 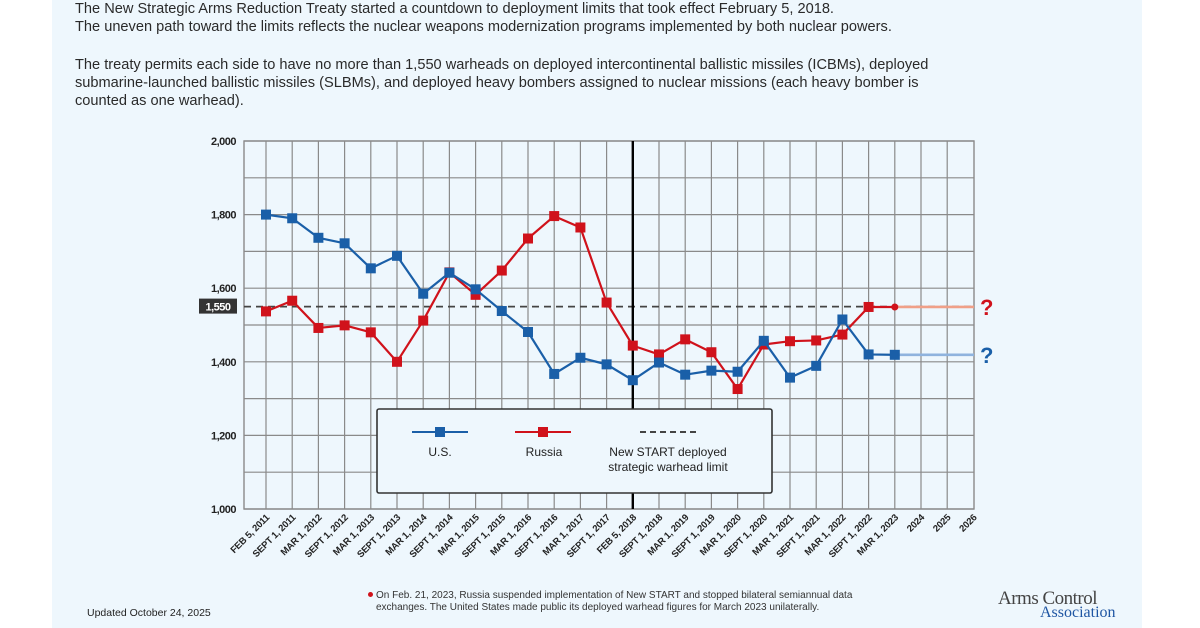 I want to click on arms-control-association-logo: Arms Control Association, so click(x=1057, y=604).